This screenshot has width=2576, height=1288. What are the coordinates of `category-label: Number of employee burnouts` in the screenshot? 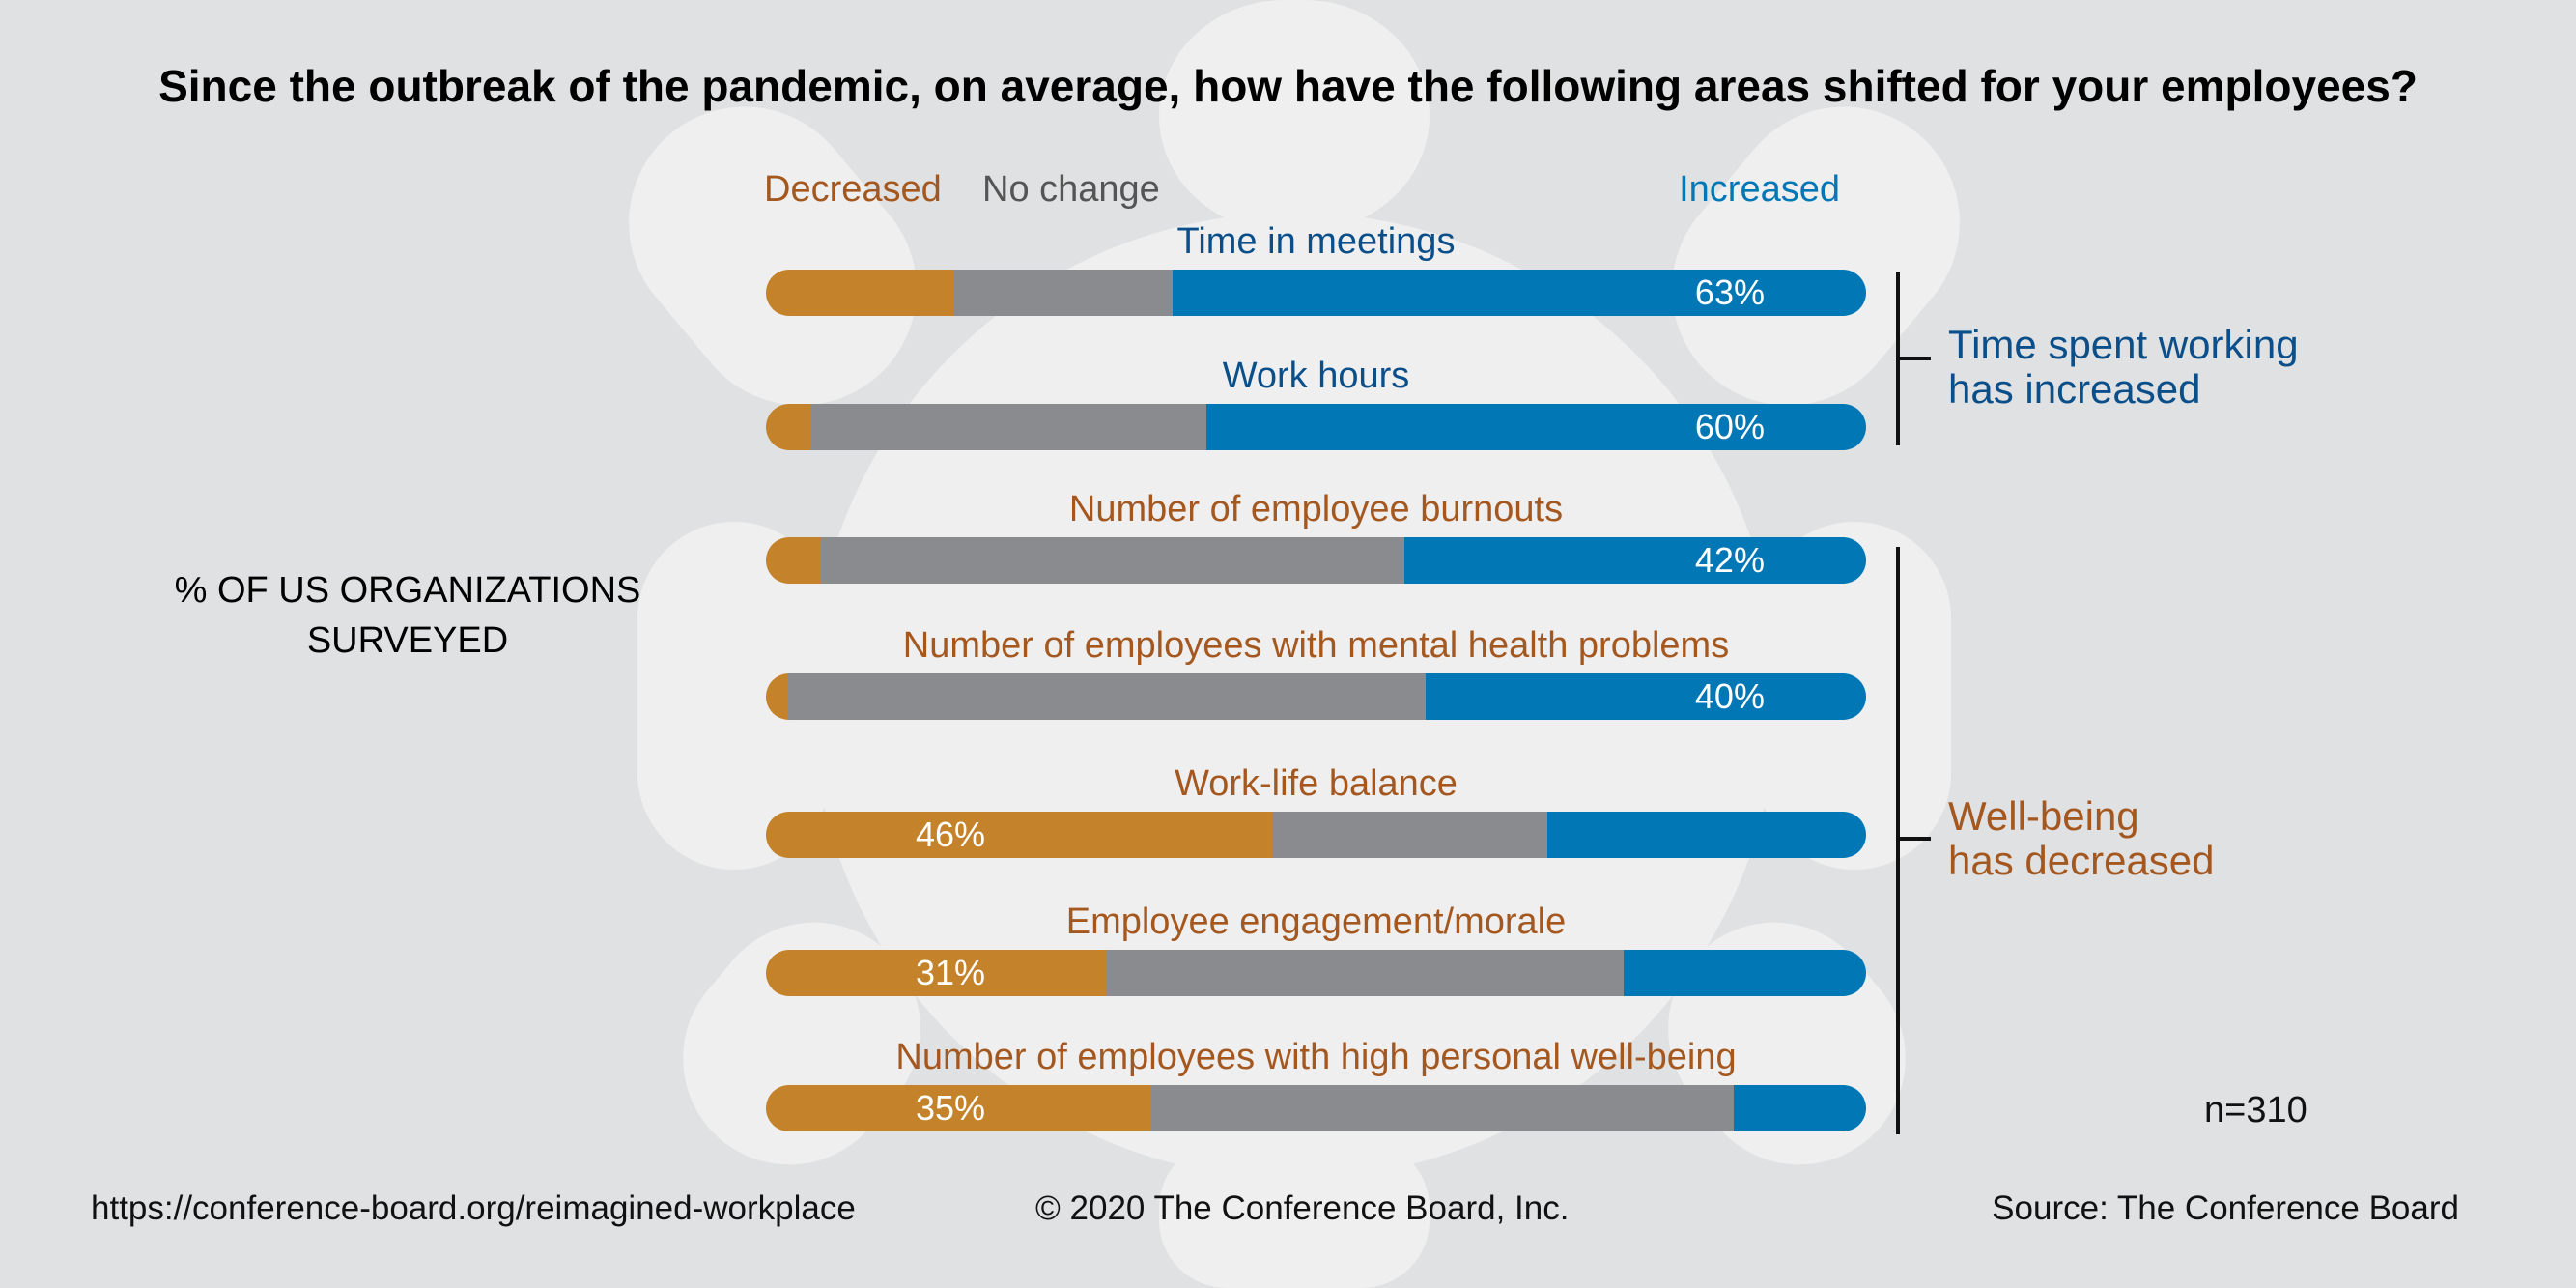 It's located at (1316, 510).